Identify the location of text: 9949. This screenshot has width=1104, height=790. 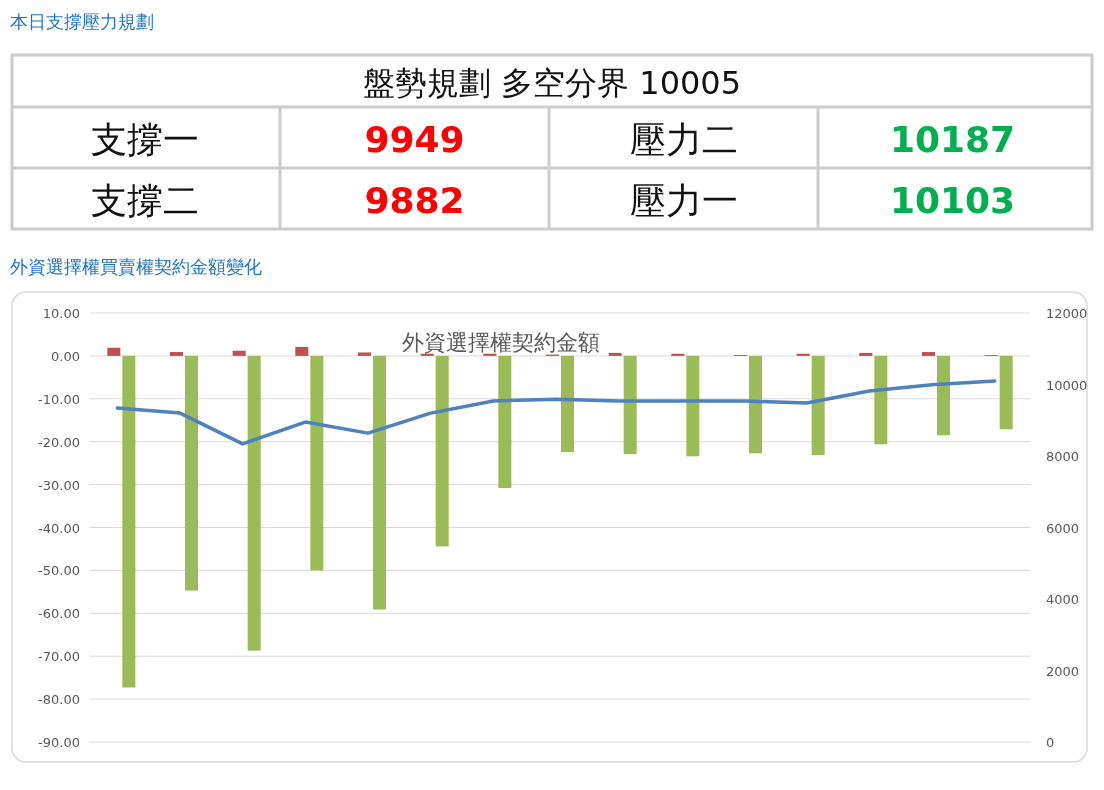
(414, 139).